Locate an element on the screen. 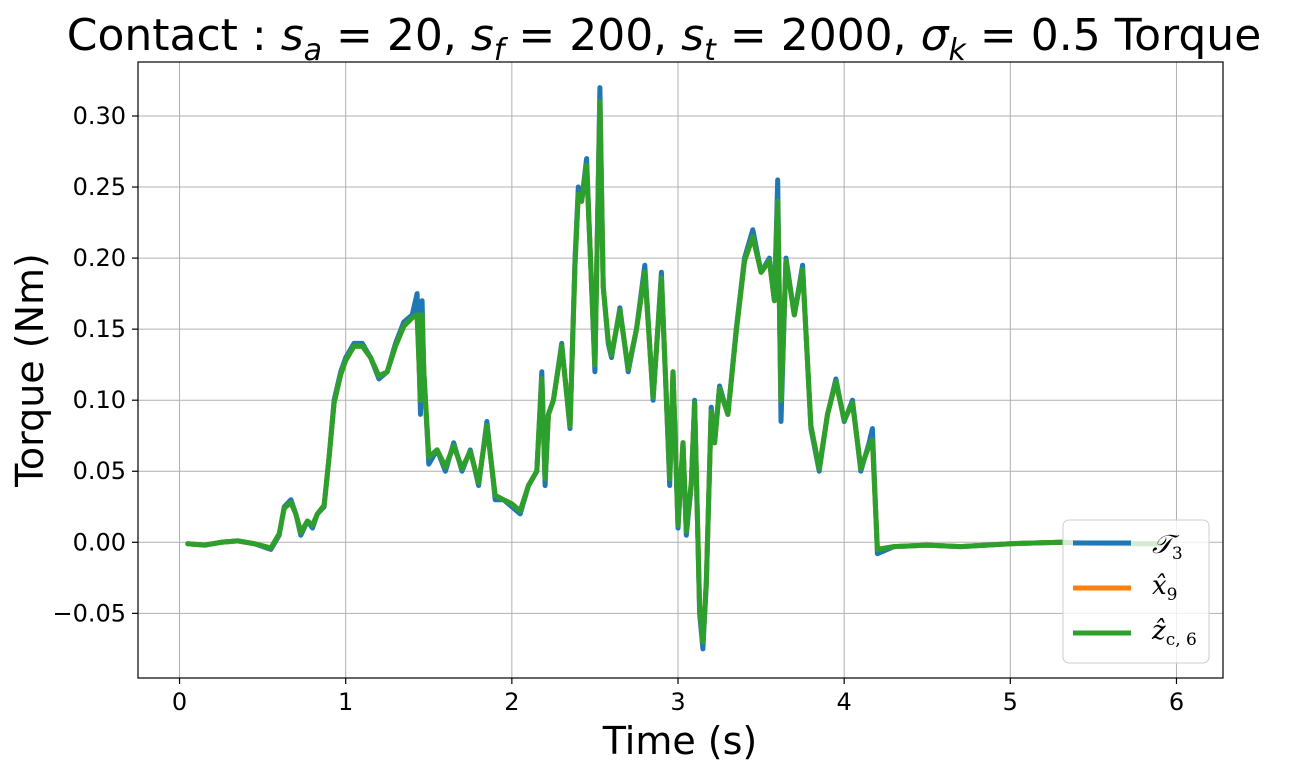  y-tick-label: 0.05 is located at coordinates (99, 471).